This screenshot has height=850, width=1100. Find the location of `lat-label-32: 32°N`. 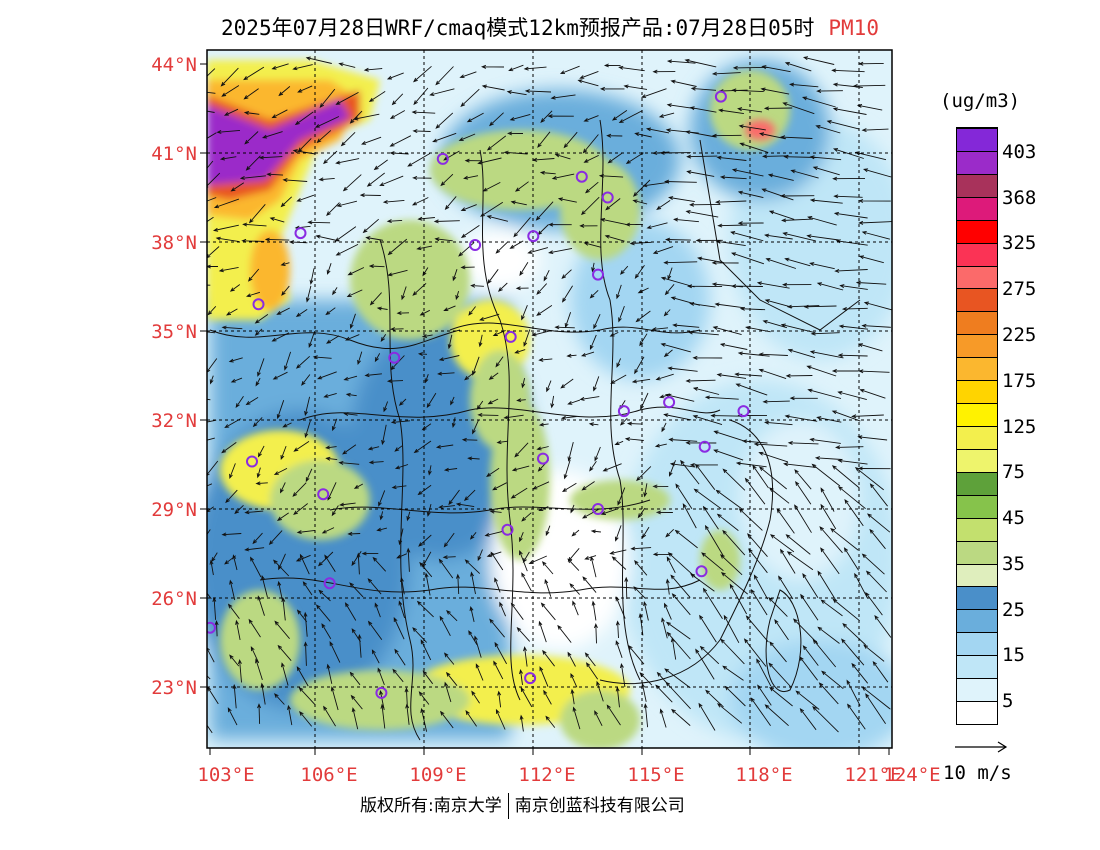

lat-label-32: 32°N is located at coordinates (174, 421).